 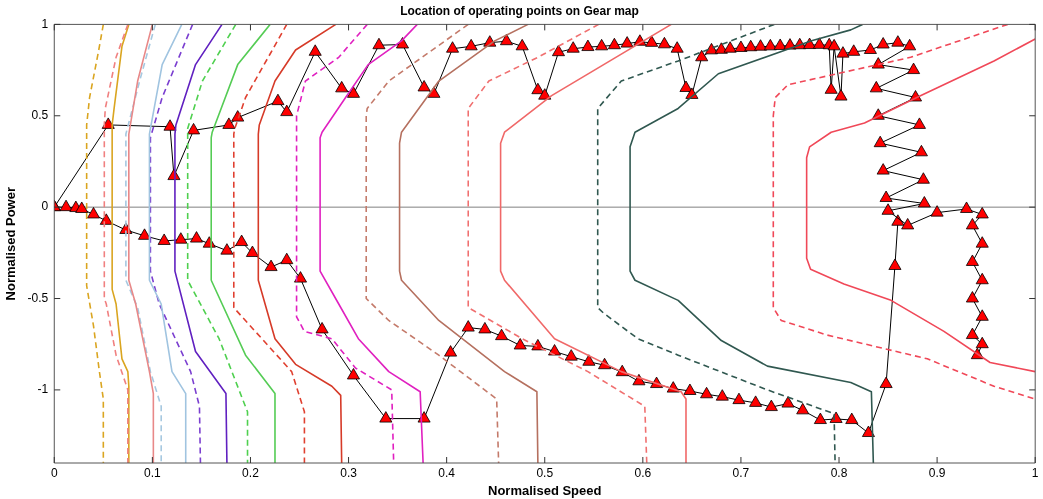 What do you see at coordinates (45, 206) in the screenshot?
I see `y-tick-label: 0` at bounding box center [45, 206].